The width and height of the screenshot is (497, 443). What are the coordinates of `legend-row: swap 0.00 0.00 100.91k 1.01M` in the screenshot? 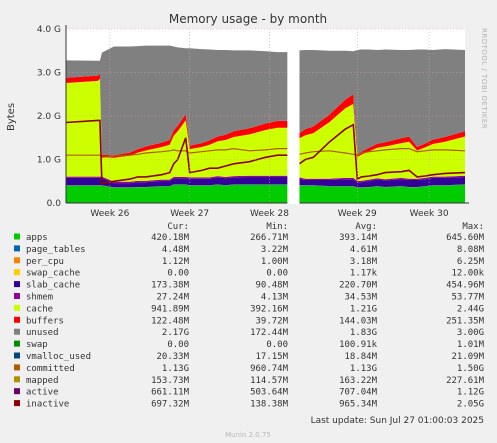 It's located at (249, 345).